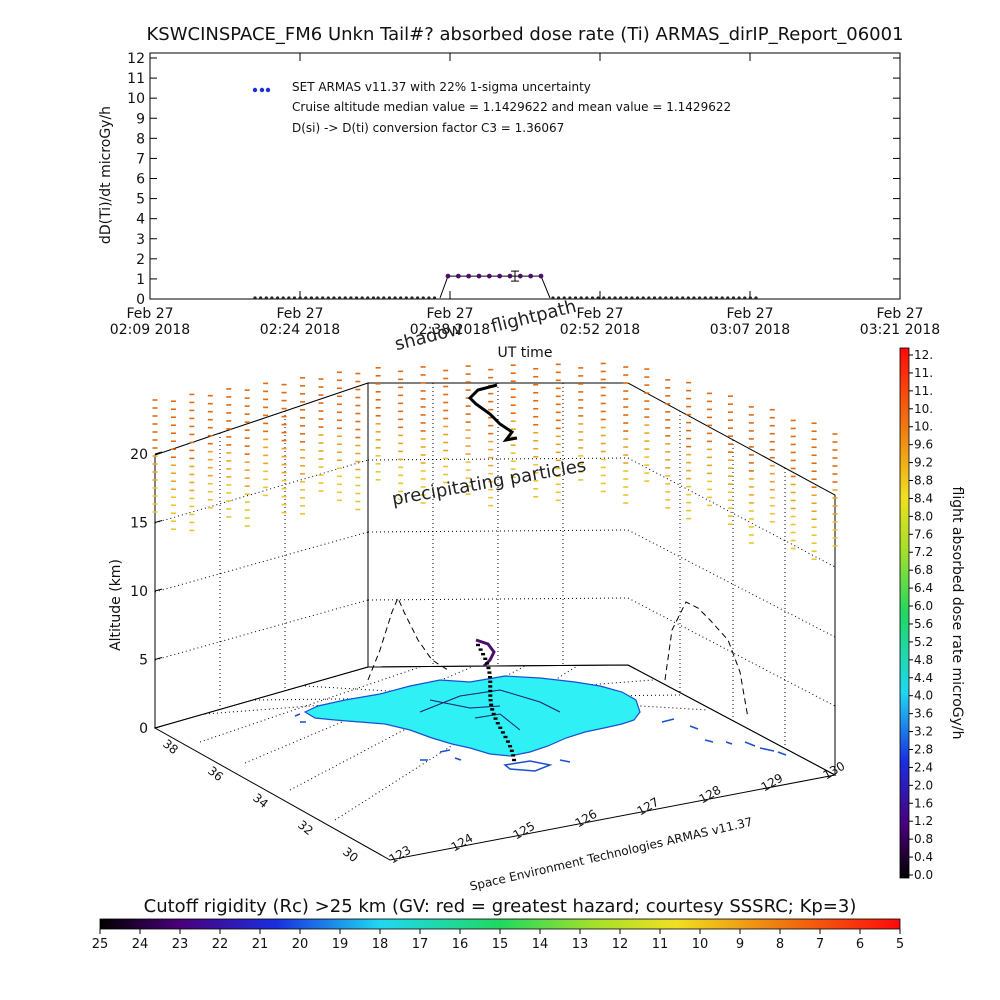  What do you see at coordinates (706, 660) in the screenshot?
I see `shadow-profile-right` at bounding box center [706, 660].